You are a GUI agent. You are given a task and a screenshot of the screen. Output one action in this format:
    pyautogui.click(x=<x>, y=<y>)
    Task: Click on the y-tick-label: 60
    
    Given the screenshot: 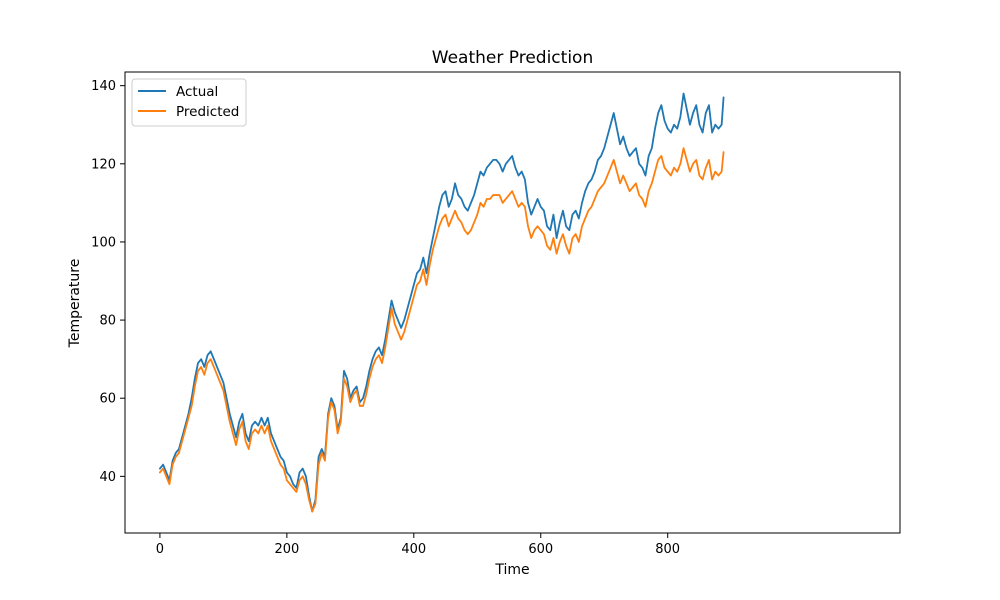 What is the action you would take?
    pyautogui.click(x=107, y=399)
    